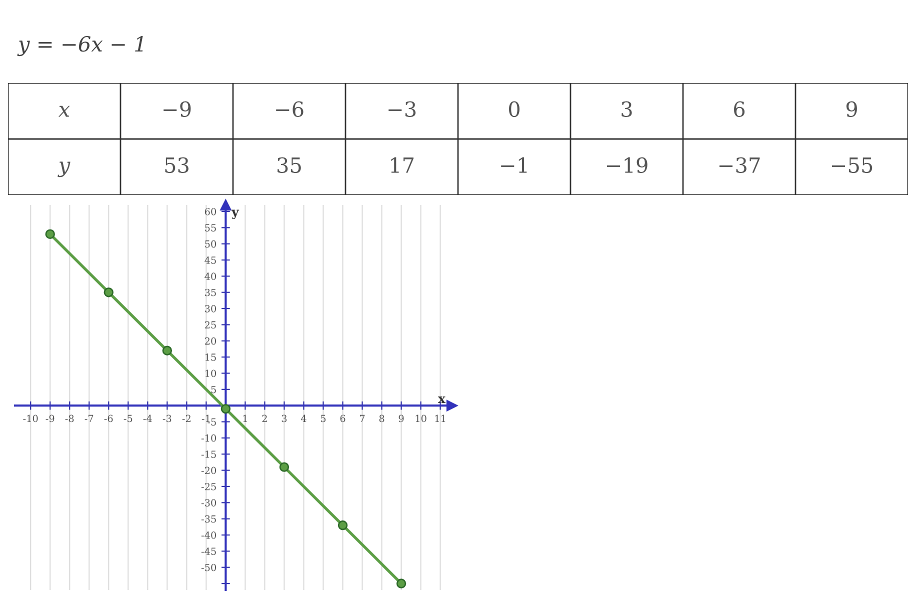  I want to click on y-tick-label: -30, so click(208, 502).